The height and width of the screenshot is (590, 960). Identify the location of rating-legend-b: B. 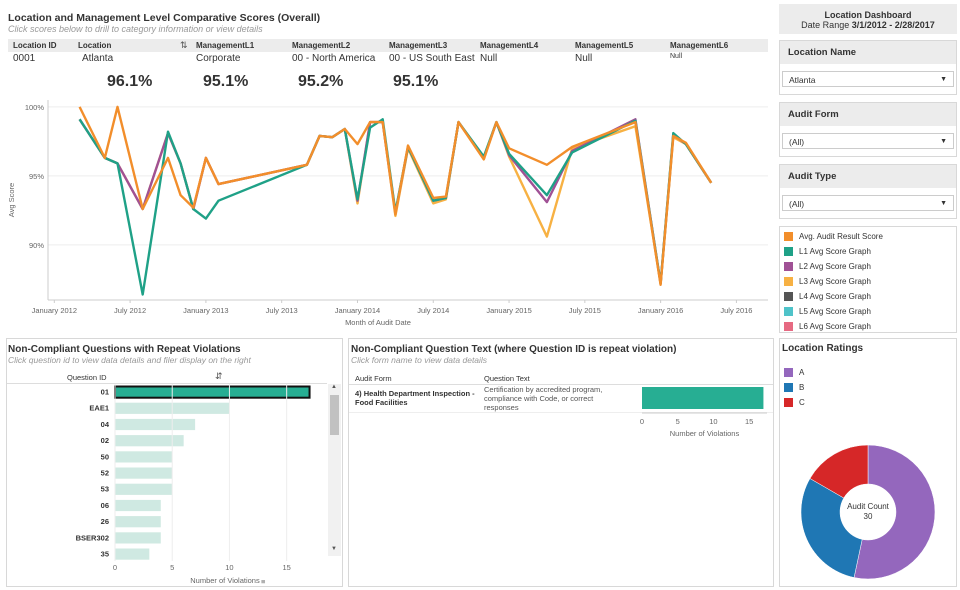
(794, 387).